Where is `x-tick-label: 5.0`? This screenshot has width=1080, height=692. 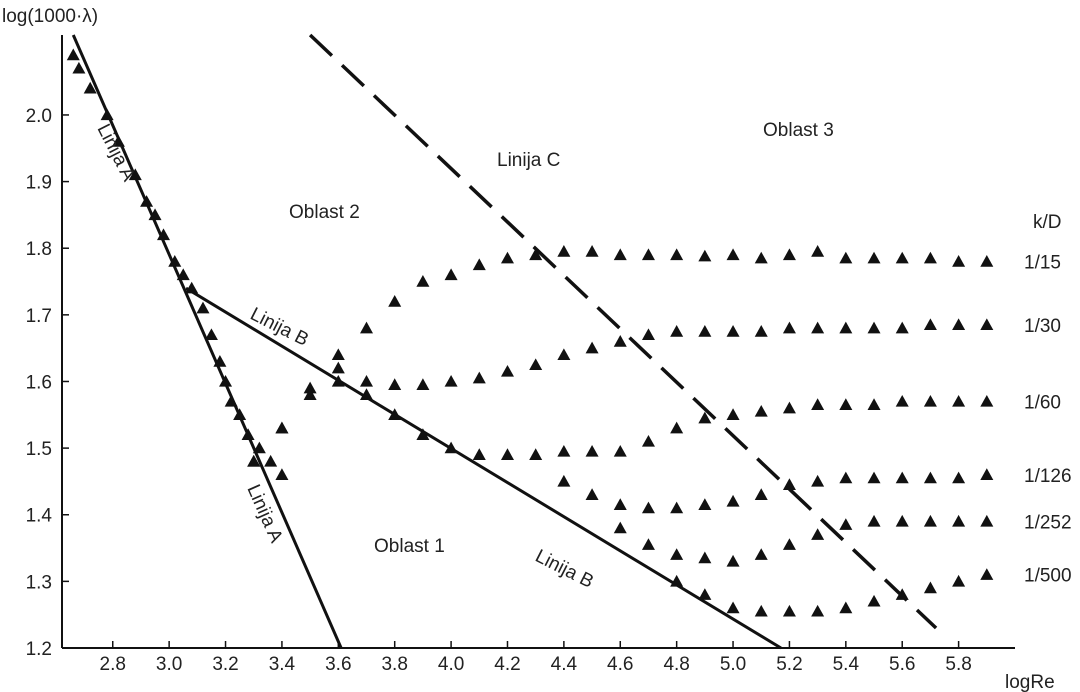
x-tick-label: 5.0 is located at coordinates (733, 664).